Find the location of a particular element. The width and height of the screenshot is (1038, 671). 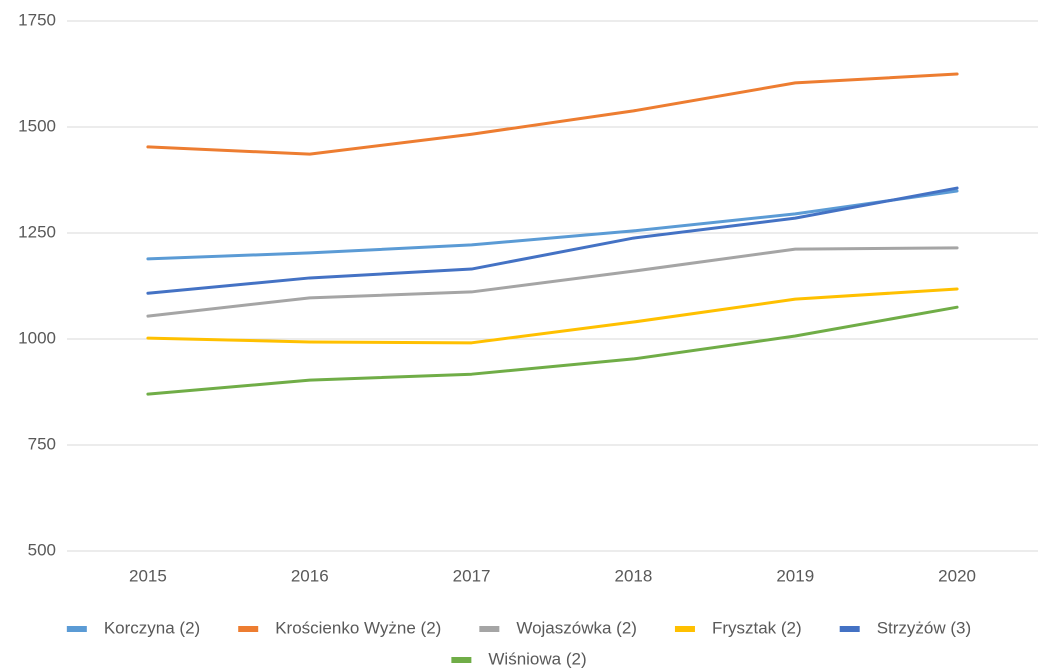

y-tick-label: 1250 is located at coordinates (37, 231).